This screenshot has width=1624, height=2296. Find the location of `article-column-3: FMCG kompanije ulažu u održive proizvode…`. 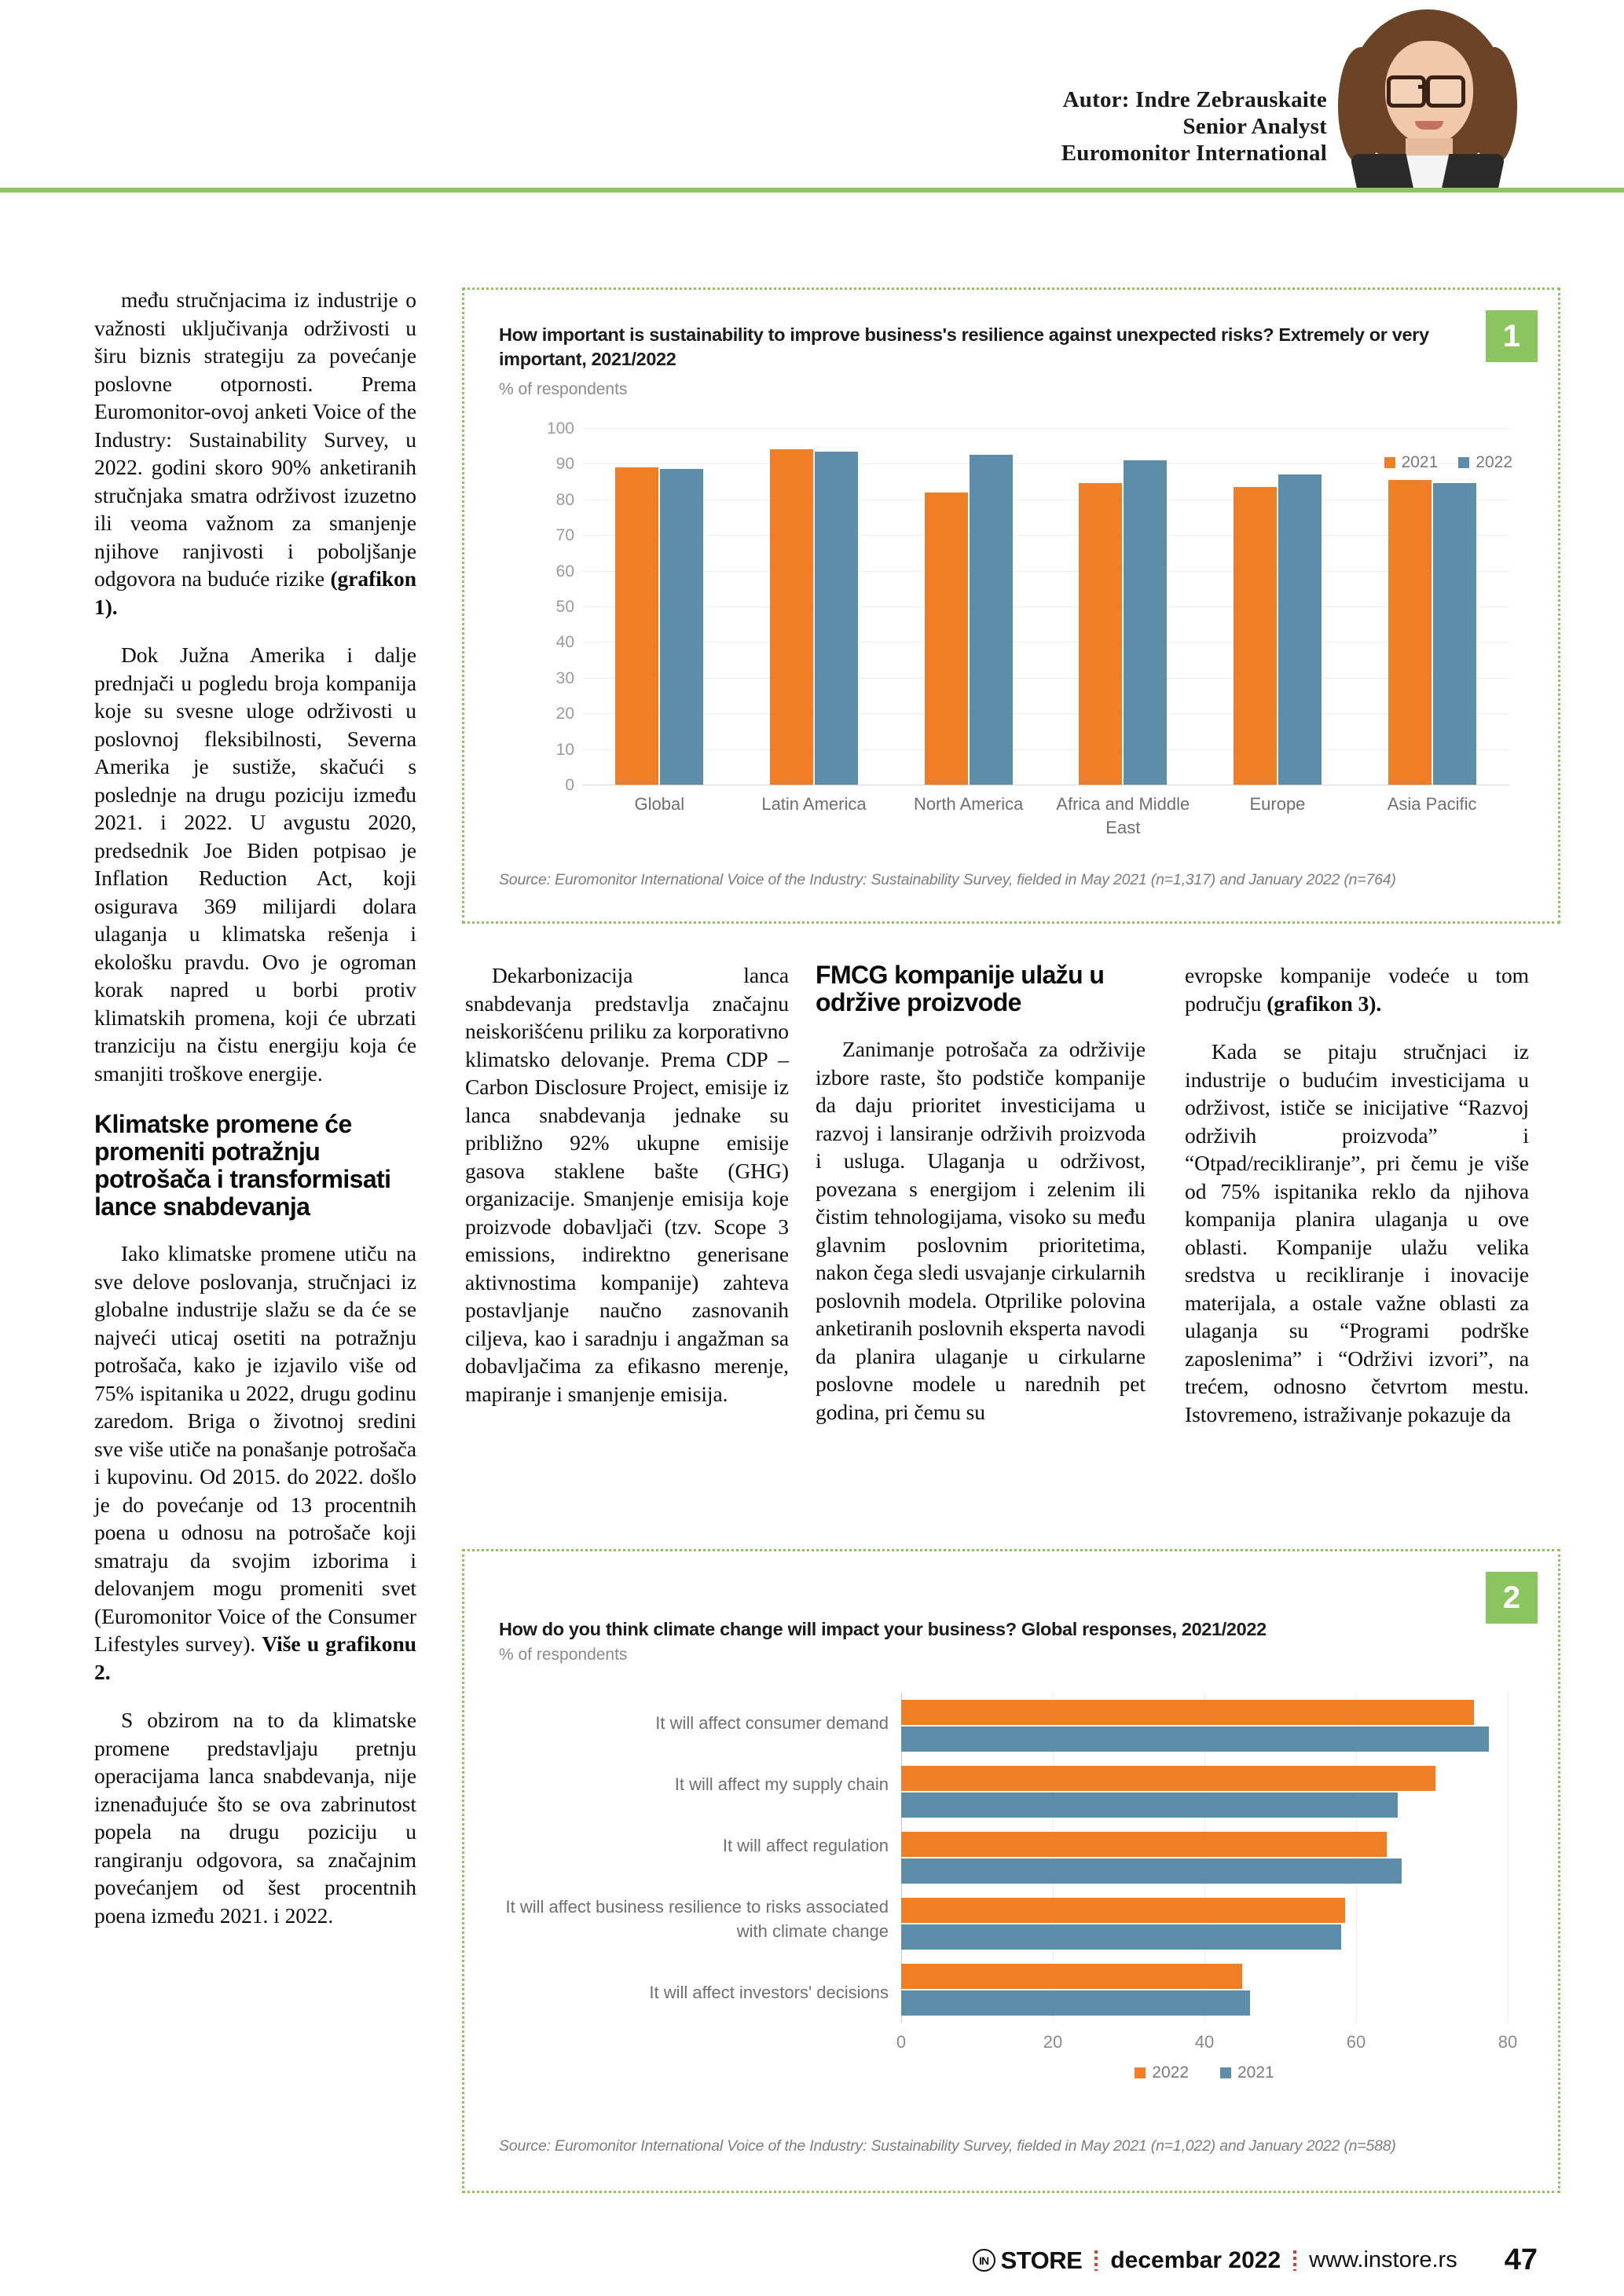

article-column-3: FMCG kompanije ulažu u održive proizvode… is located at coordinates (981, 1193).